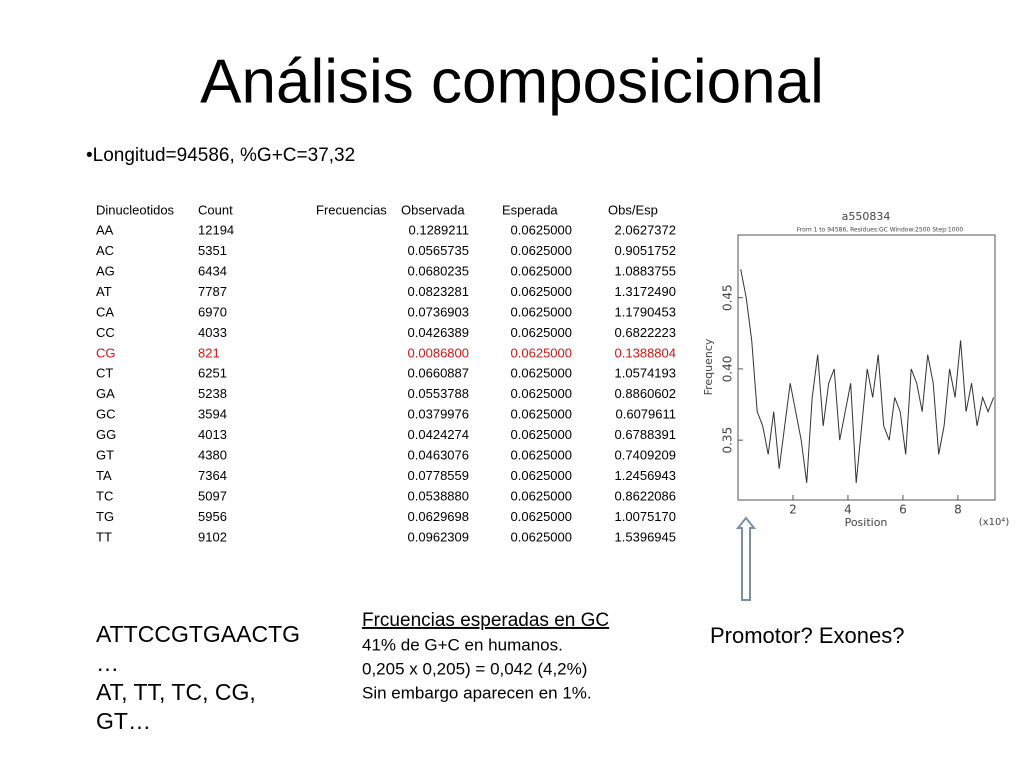 The image size is (1024, 768). Describe the element at coordinates (438, 475) in the screenshot. I see `table-cell: 0.0778559` at that location.